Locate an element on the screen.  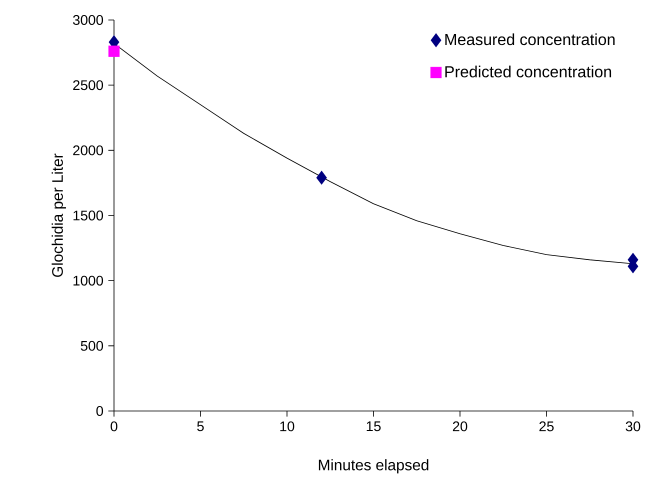
legend-label: Predicted concentration is located at coordinates (528, 72).